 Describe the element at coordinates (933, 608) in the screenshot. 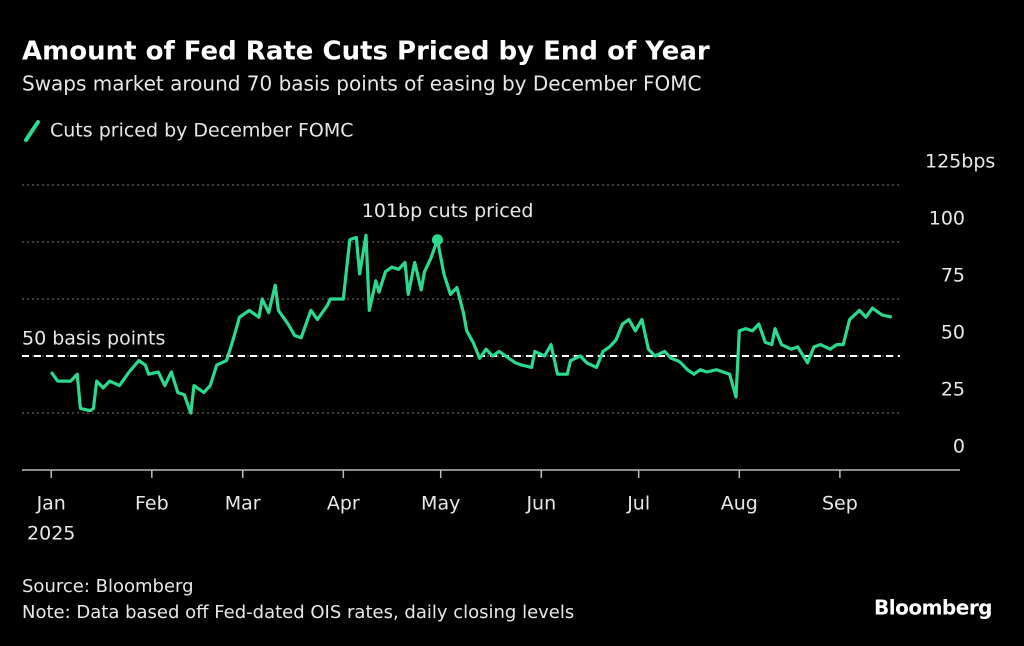

I see `brand: Bloomberg` at that location.